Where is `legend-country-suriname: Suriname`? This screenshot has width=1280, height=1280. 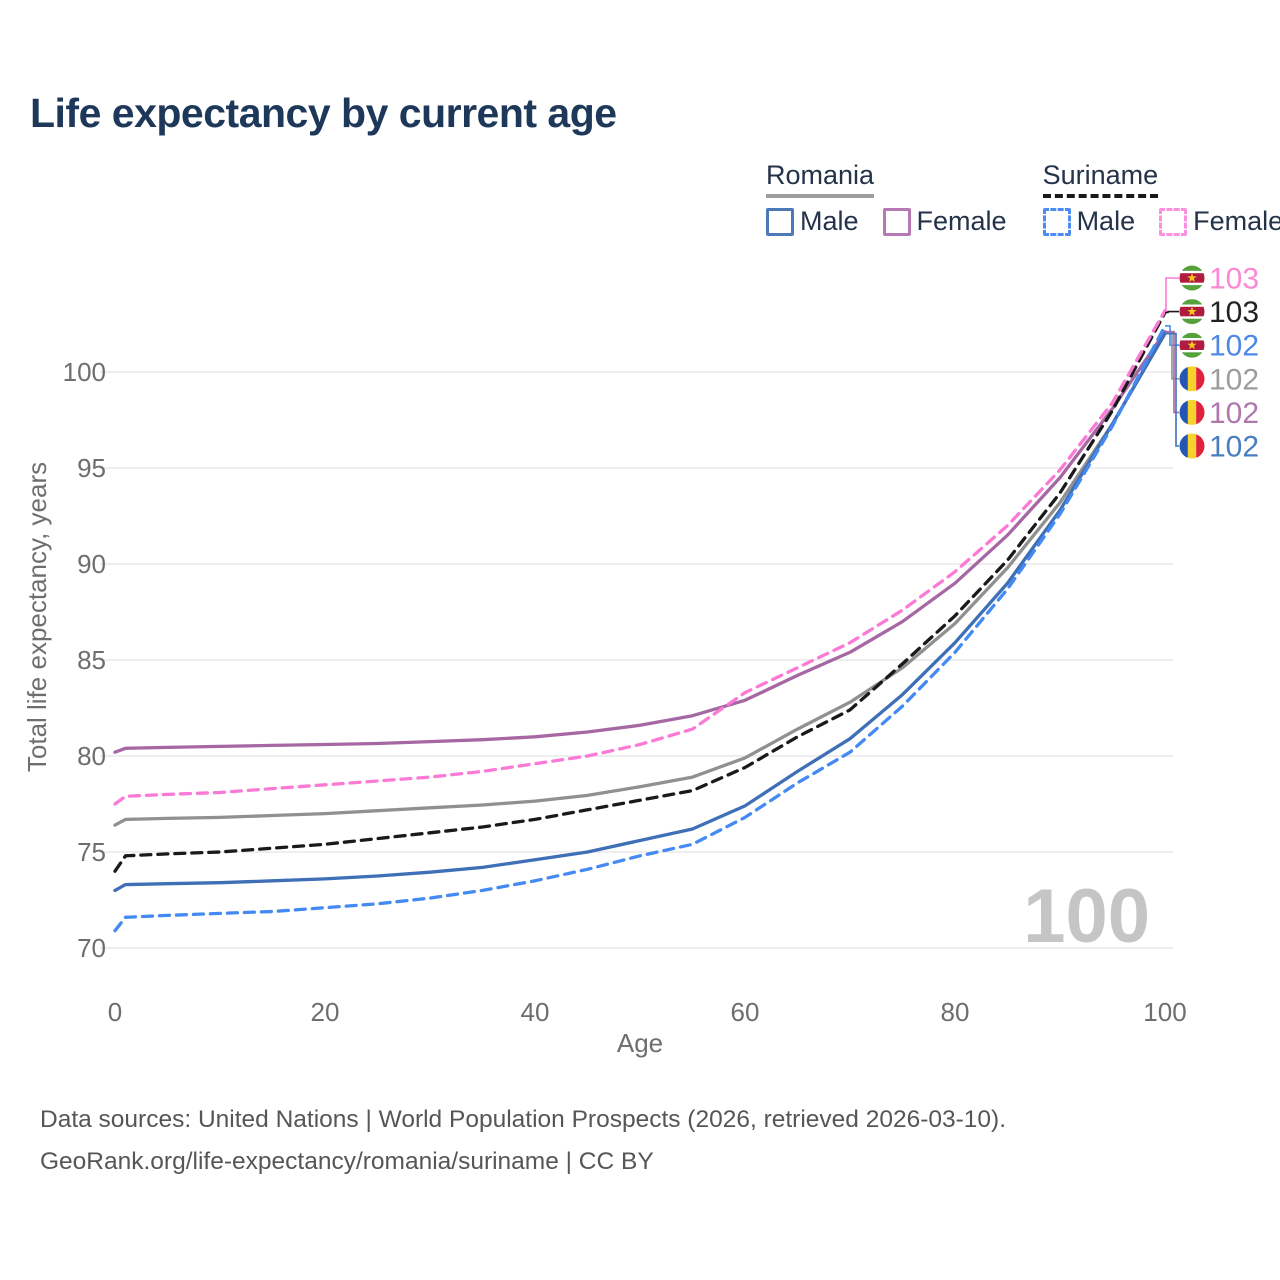 legend-country-suriname: Suriname is located at coordinates (1100, 179).